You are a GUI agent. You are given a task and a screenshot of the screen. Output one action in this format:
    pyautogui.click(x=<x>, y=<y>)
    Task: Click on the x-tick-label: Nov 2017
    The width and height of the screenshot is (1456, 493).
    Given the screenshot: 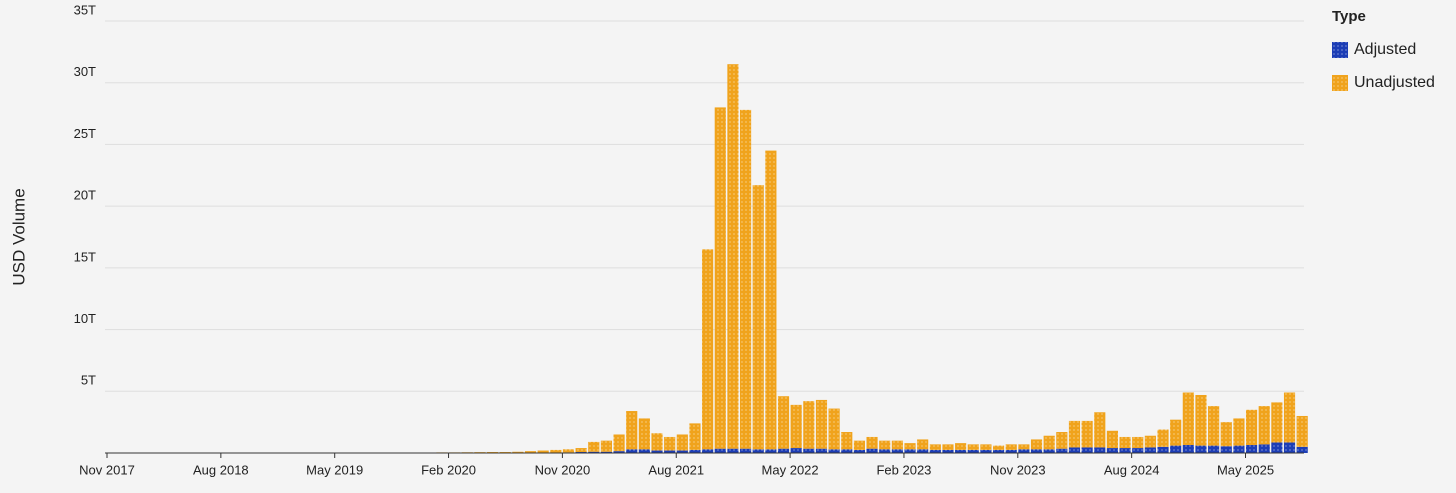 What is the action you would take?
    pyautogui.click(x=107, y=469)
    